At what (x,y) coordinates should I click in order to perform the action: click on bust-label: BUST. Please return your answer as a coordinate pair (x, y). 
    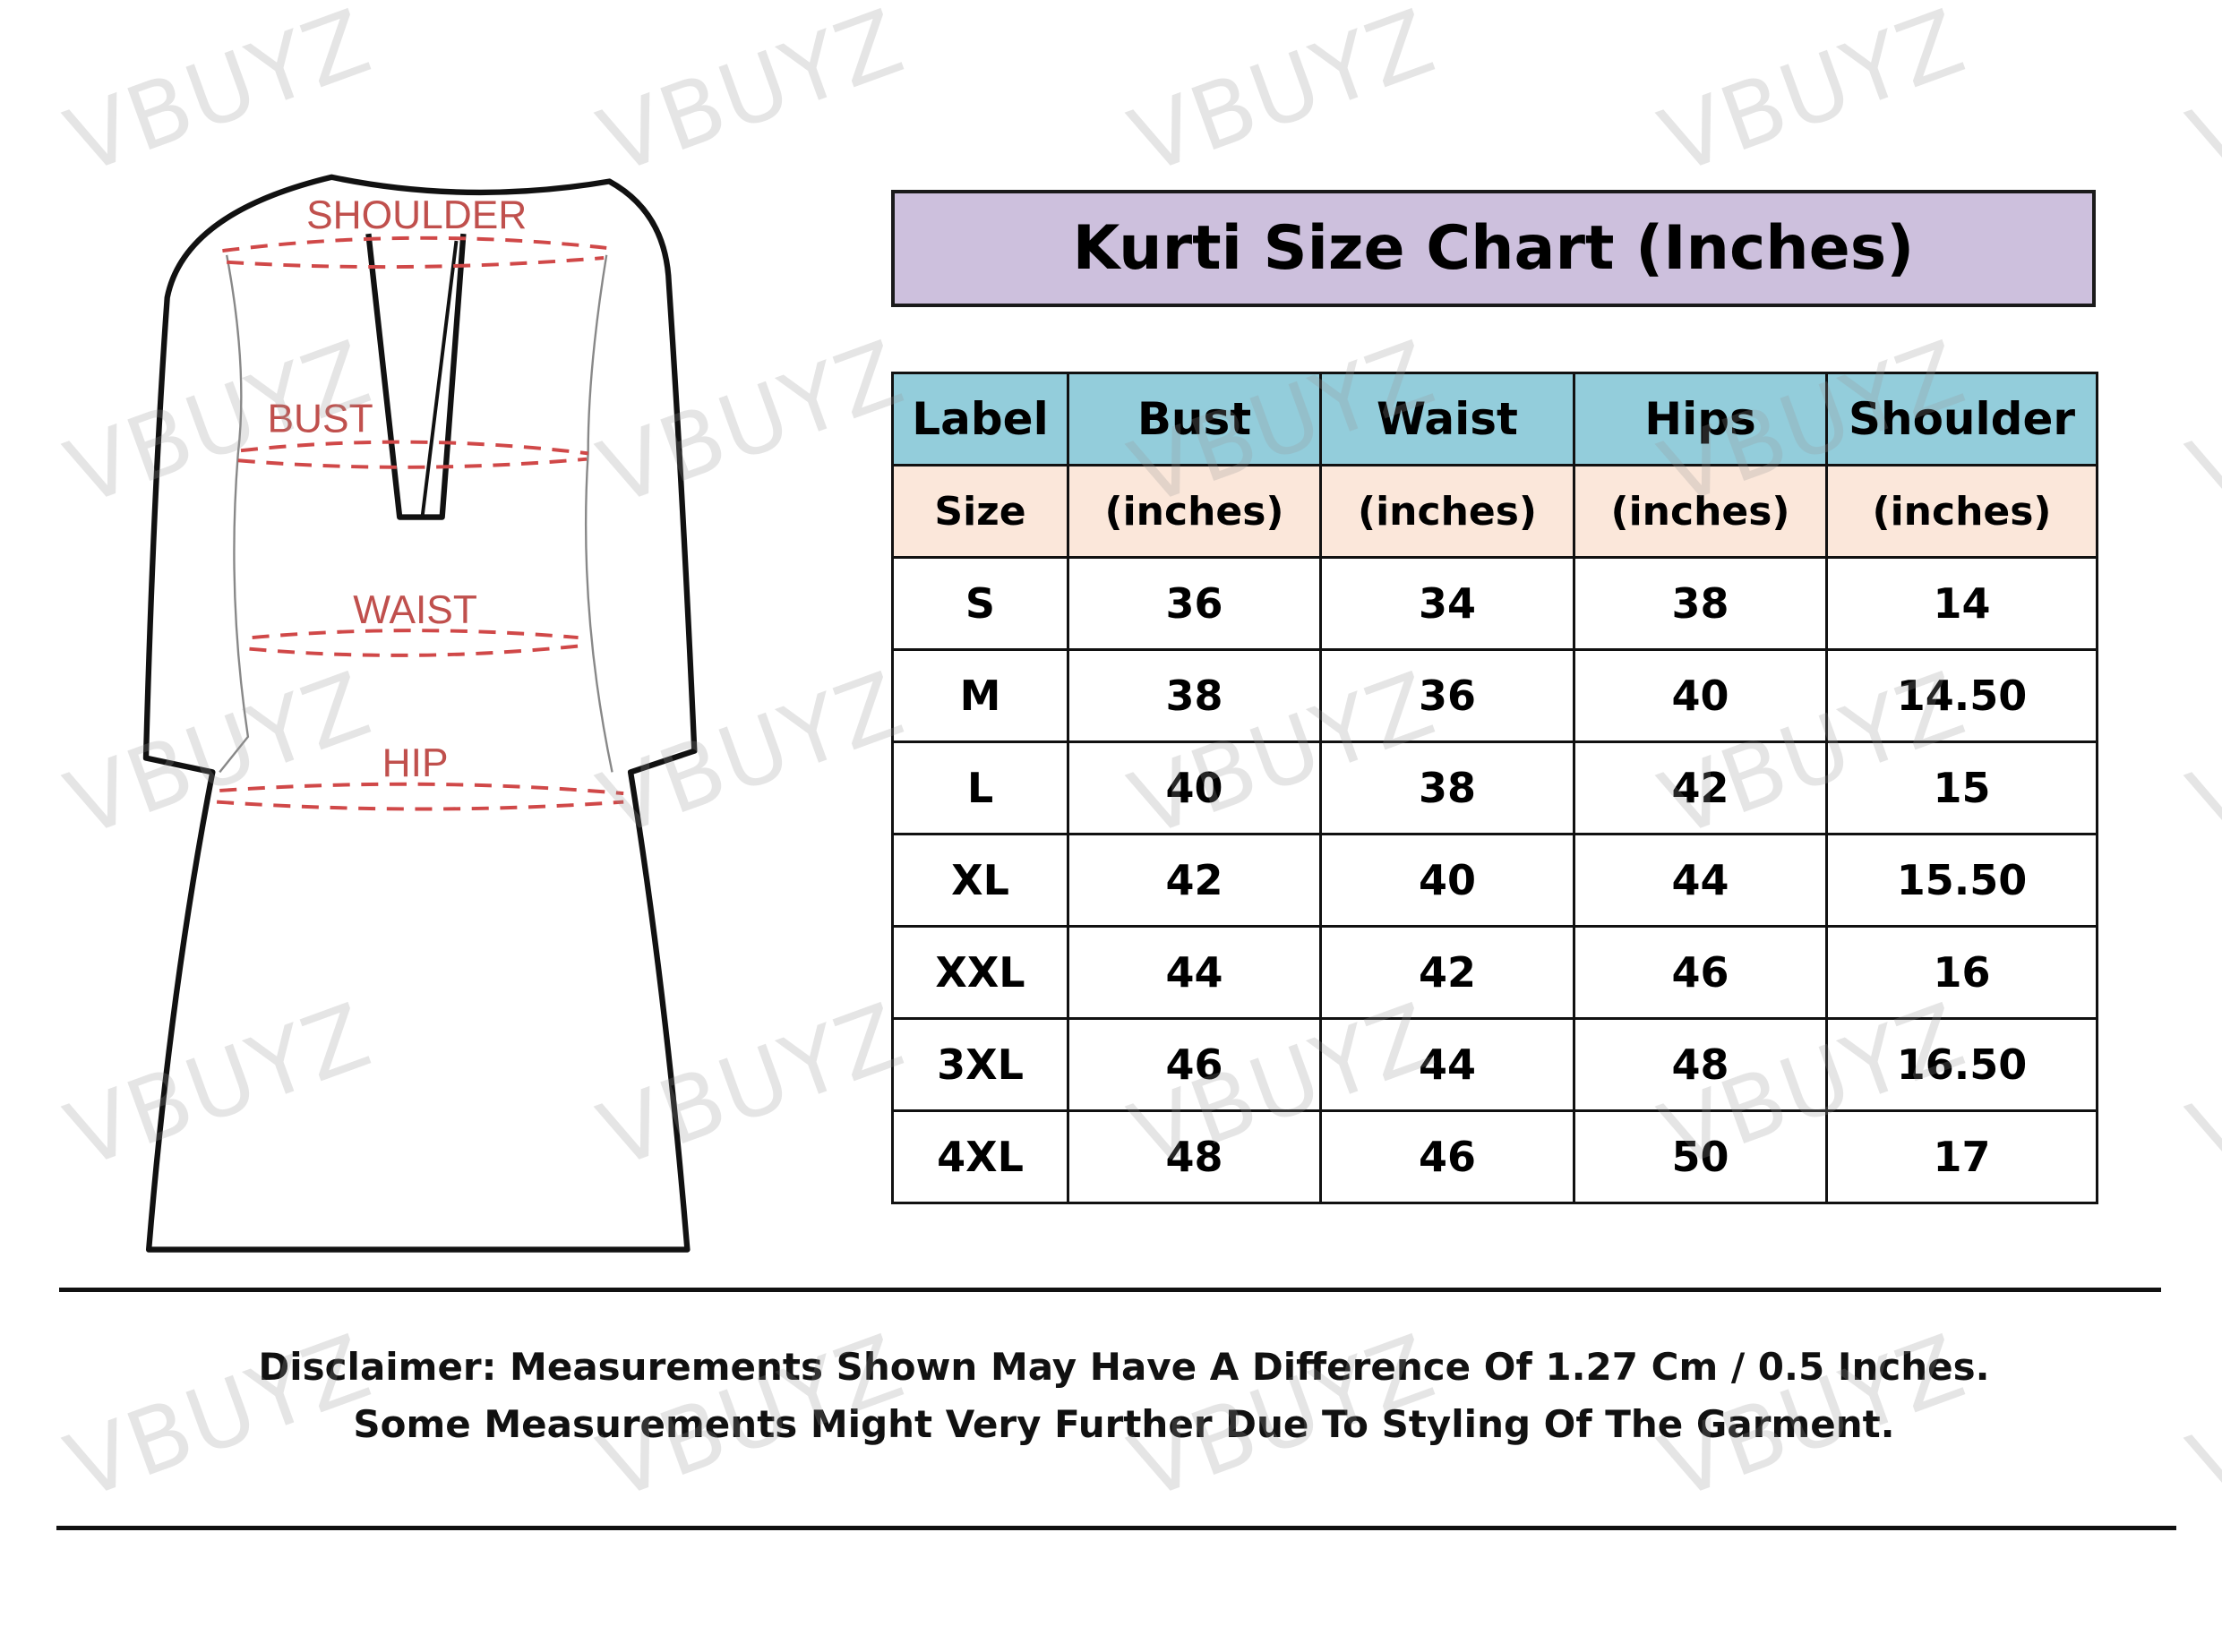
    Looking at the image, I should click on (320, 419).